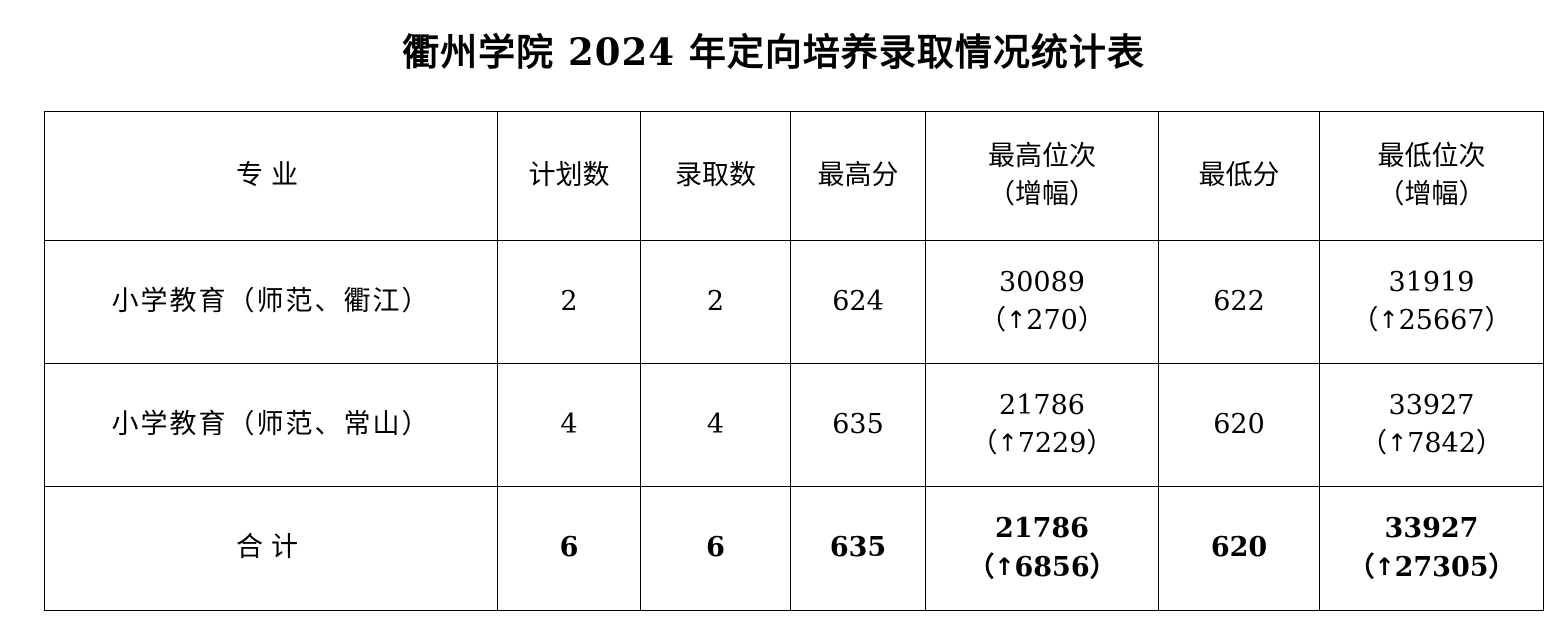 This screenshot has width=1547, height=622. Describe the element at coordinates (271, 176) in the screenshot. I see `column-header-major: 专业` at that location.